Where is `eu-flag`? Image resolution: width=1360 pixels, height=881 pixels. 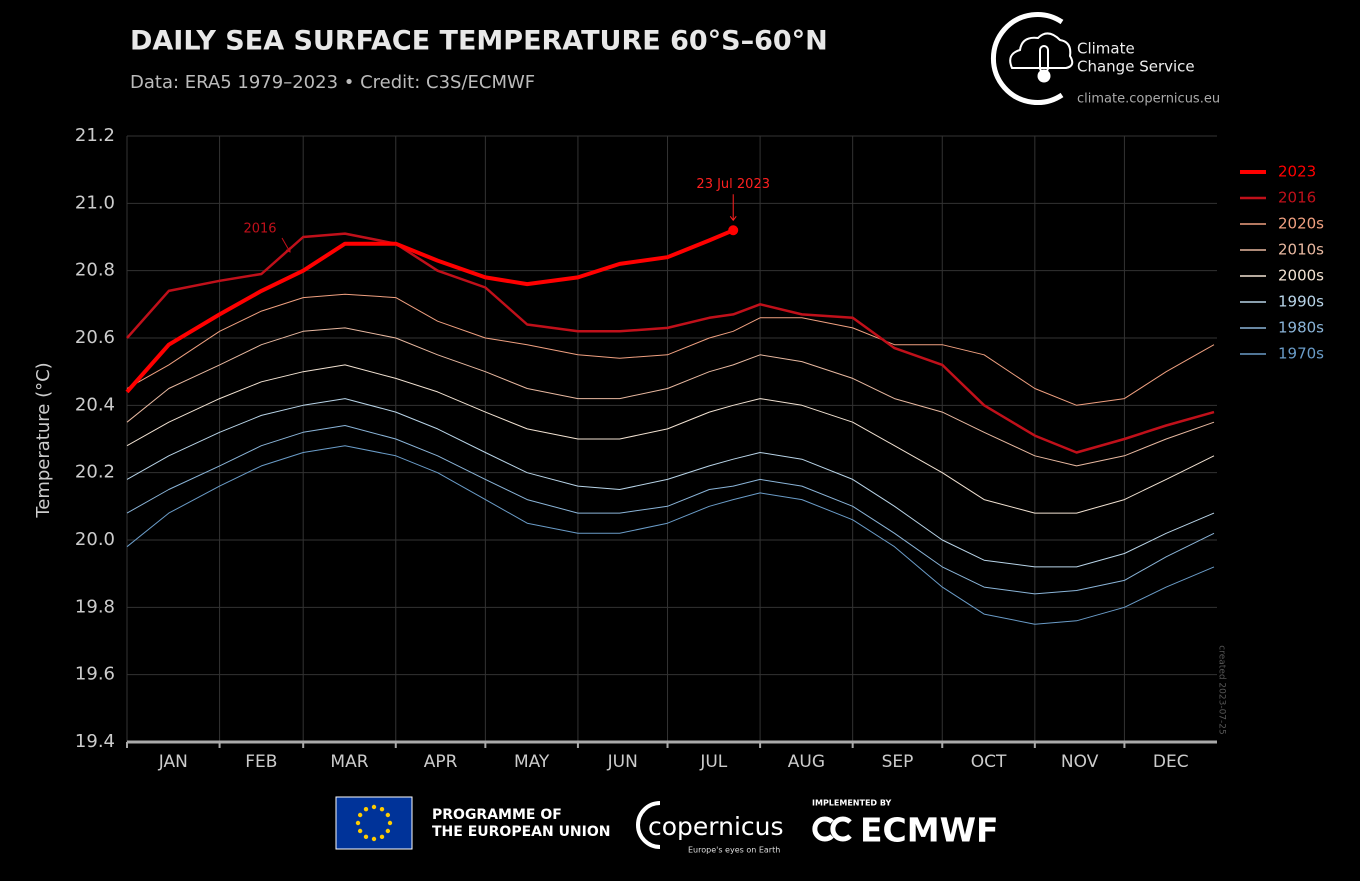 eu-flag is located at coordinates (374, 823).